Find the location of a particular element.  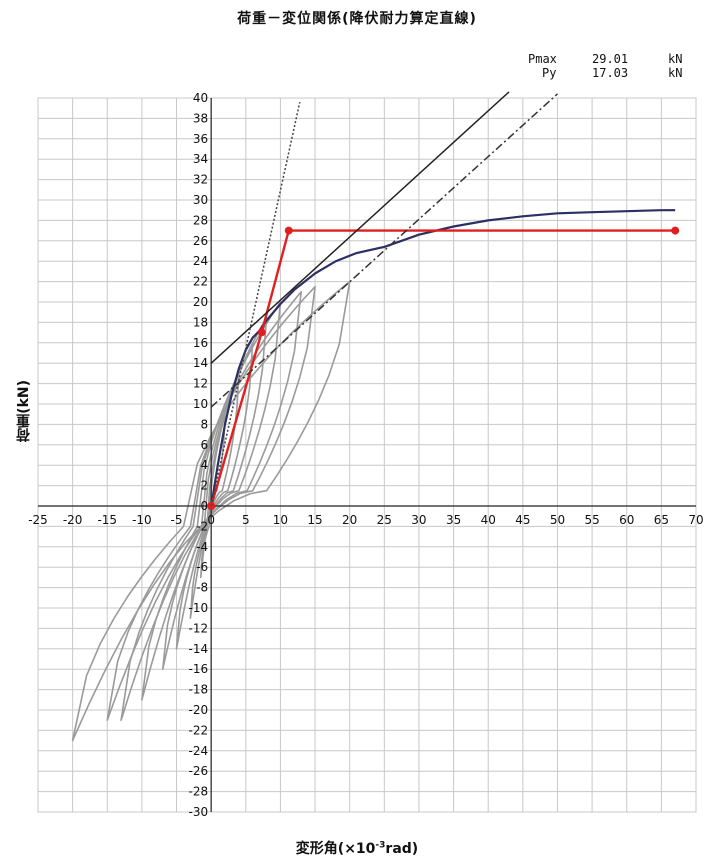

y-tick-label: 16 is located at coordinates (200, 343).